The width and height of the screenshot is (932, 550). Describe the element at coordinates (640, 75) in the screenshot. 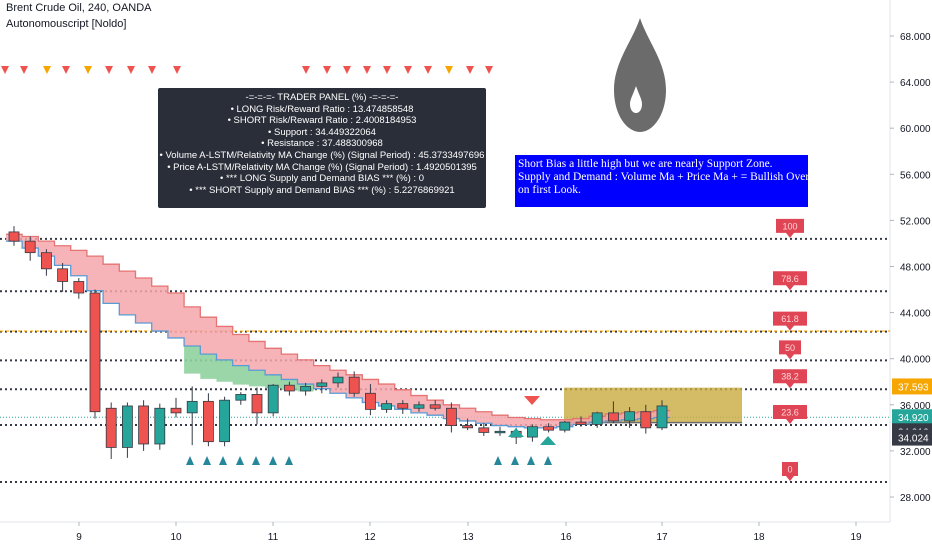

I see `oil-drop-icon` at that location.